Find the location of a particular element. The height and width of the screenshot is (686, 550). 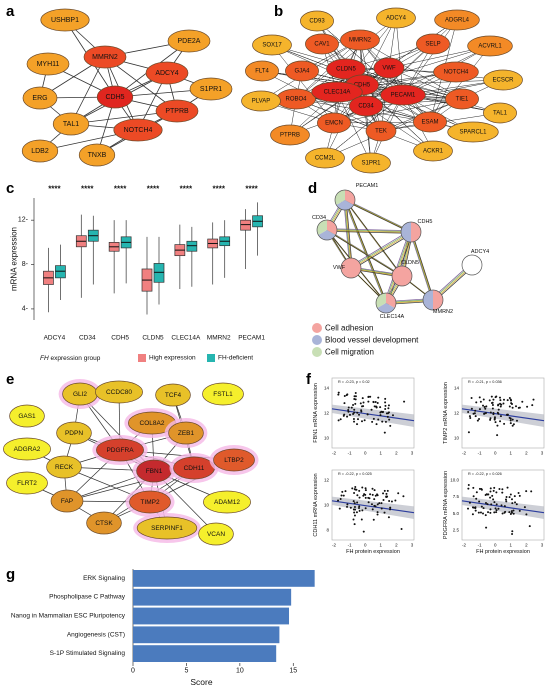

bar is located at coordinates (205, 653).